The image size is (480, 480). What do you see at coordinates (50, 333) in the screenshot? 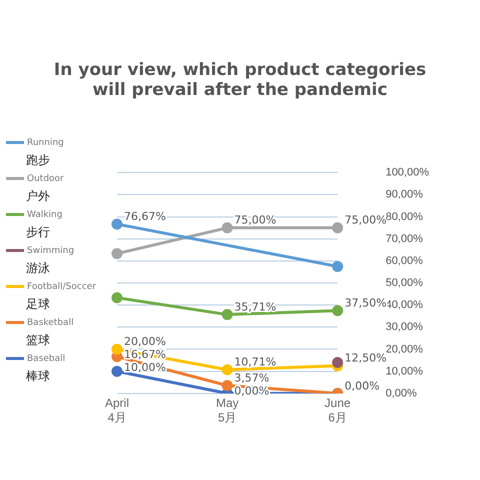
I see `legend-label: Basketball 篮球` at bounding box center [50, 333].